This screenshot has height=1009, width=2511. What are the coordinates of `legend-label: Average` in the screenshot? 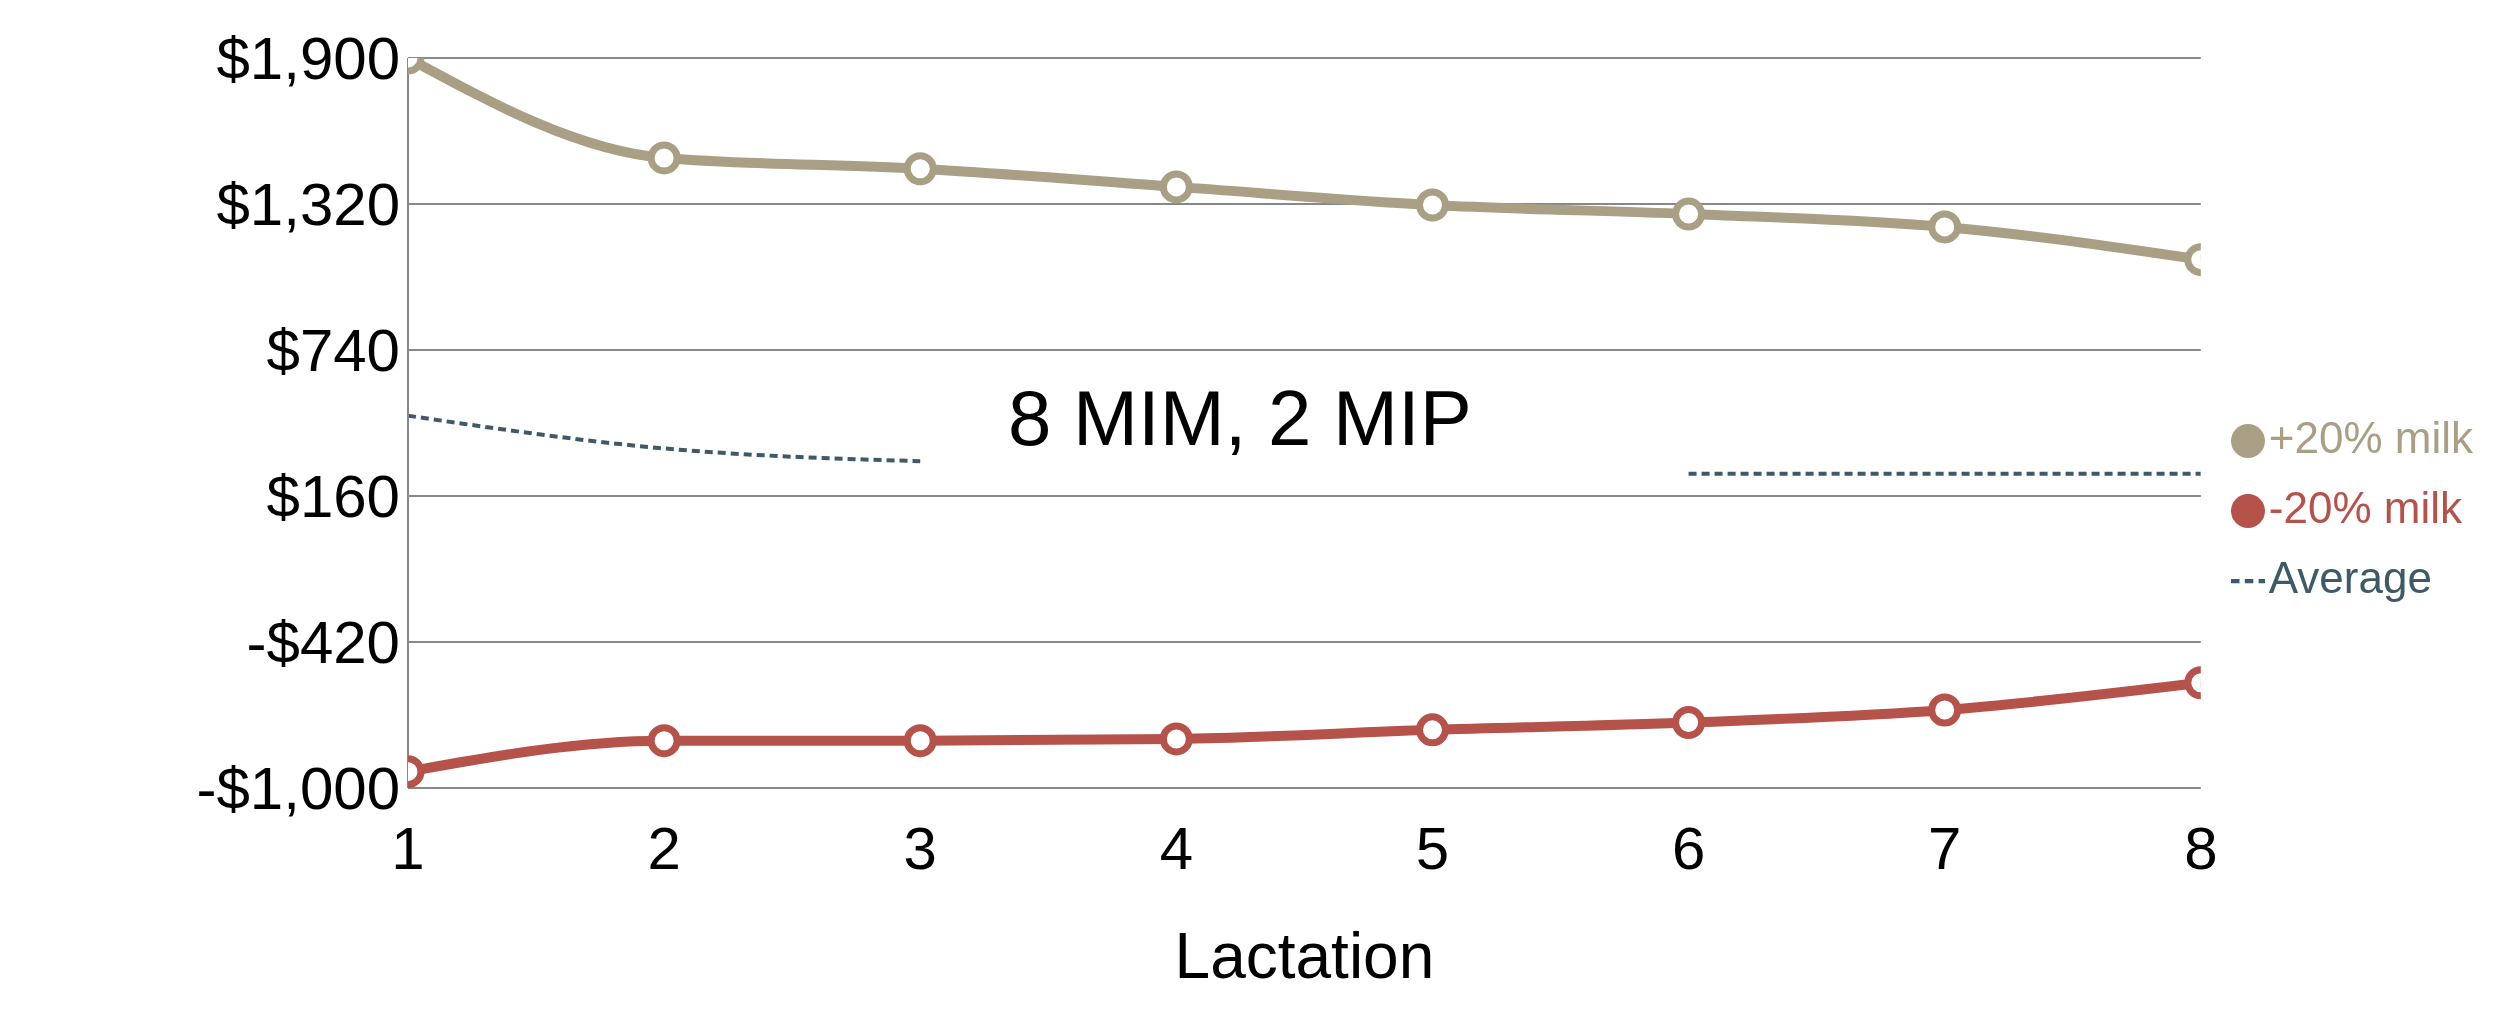 It's located at (2350, 577).